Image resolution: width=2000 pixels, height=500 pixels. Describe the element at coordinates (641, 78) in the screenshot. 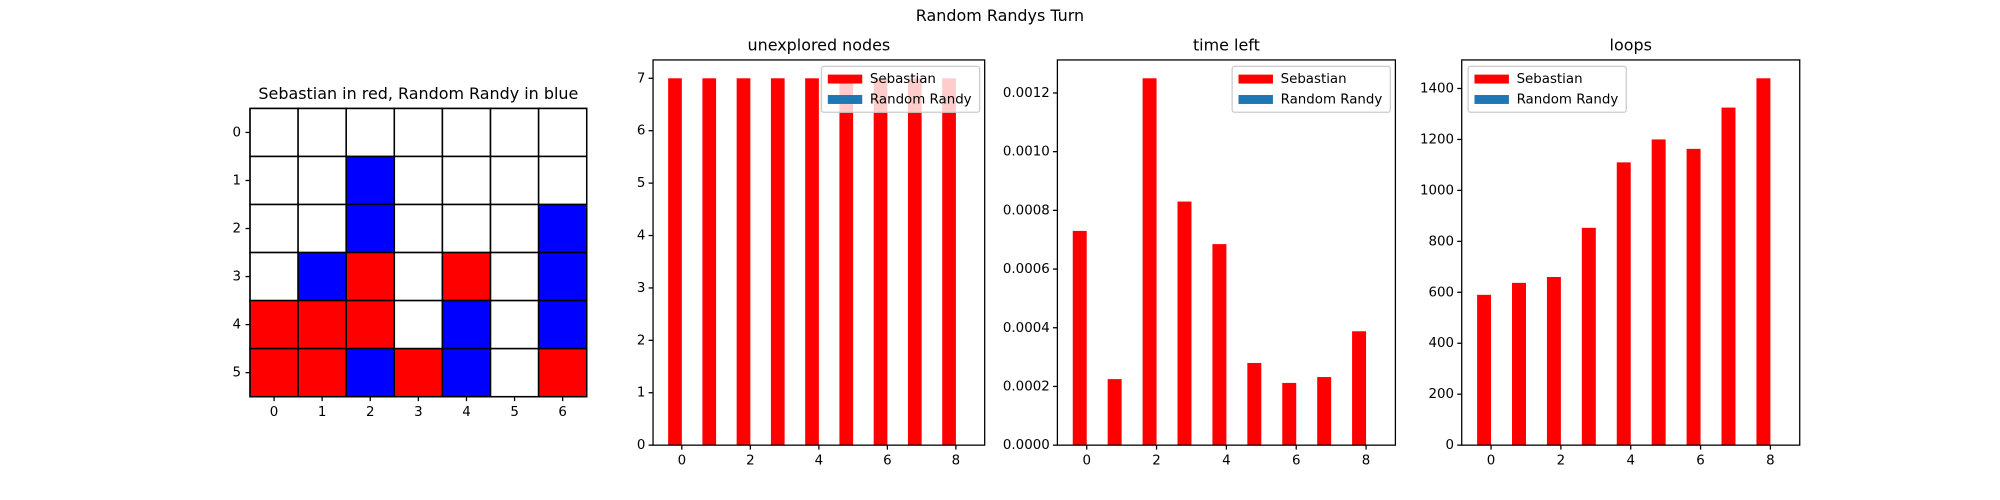

I see `y-tick-label: 7` at that location.